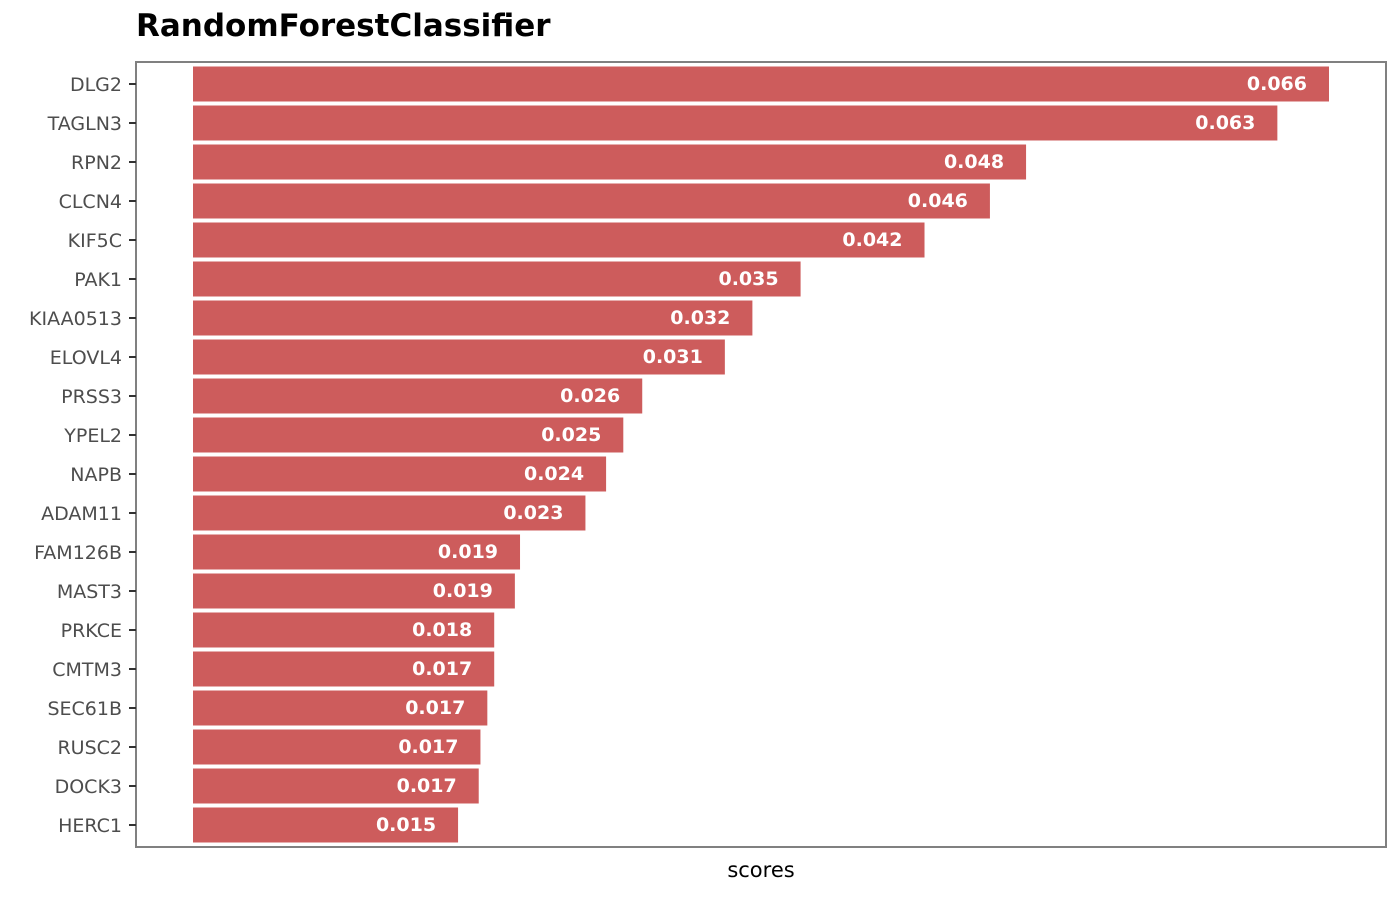 Image resolution: width=1400 pixels, height=900 pixels. What do you see at coordinates (90, 826) in the screenshot?
I see `y-tick-label: HERC1` at bounding box center [90, 826].